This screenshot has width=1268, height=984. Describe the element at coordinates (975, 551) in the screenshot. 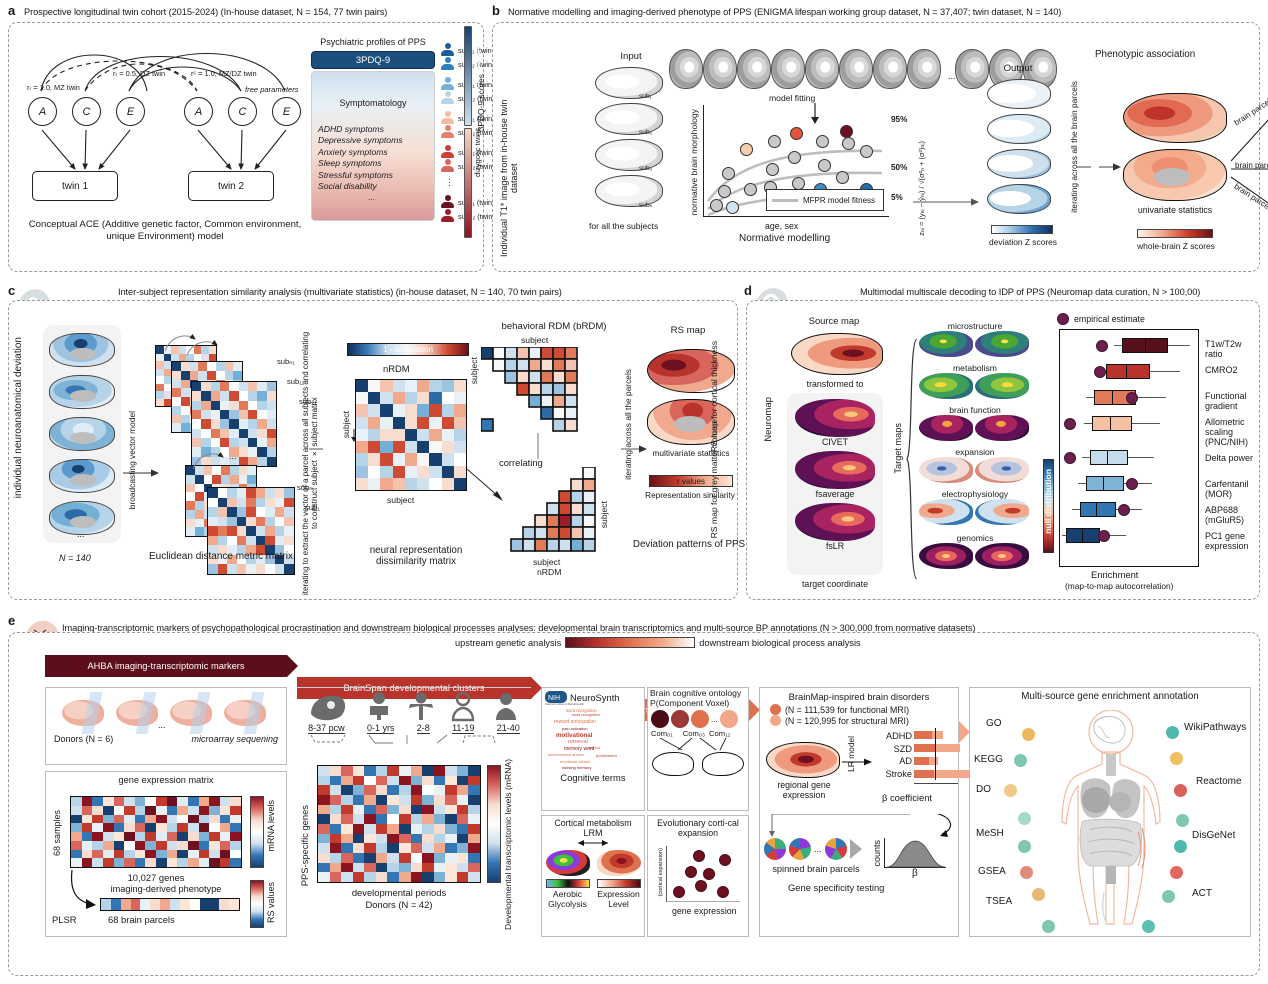

I see `modality-genomics: genomics` at that location.